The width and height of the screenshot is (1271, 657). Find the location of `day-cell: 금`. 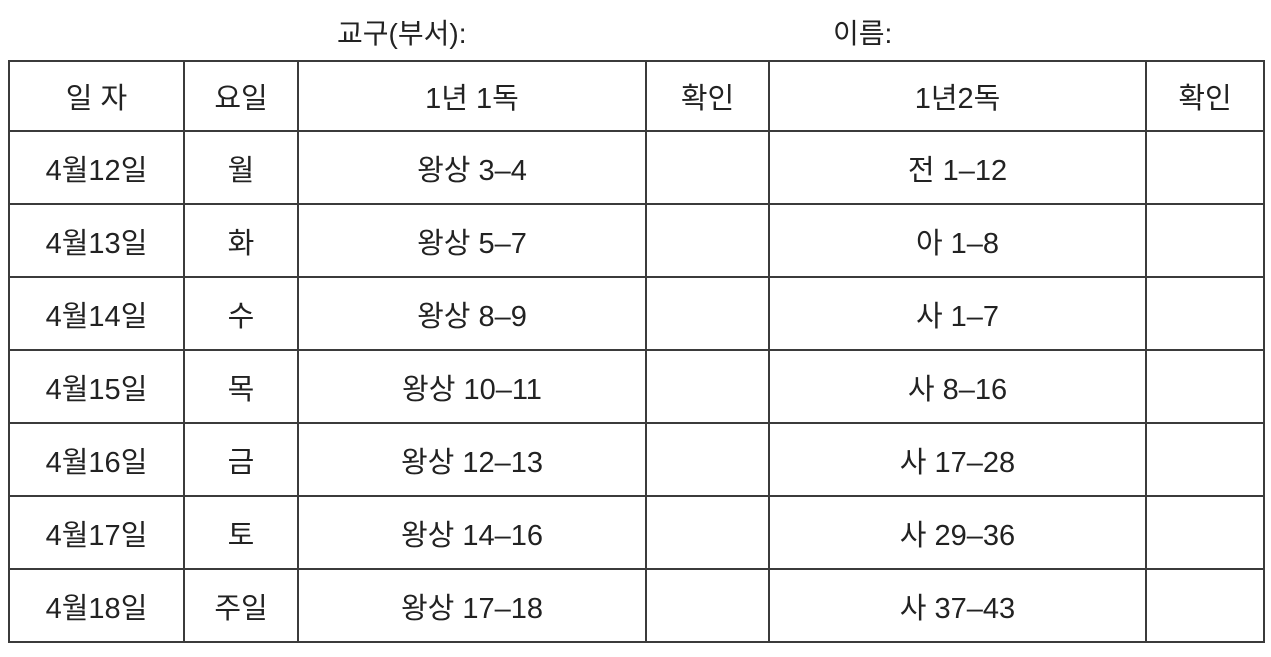

day-cell: 금 is located at coordinates (241, 459).